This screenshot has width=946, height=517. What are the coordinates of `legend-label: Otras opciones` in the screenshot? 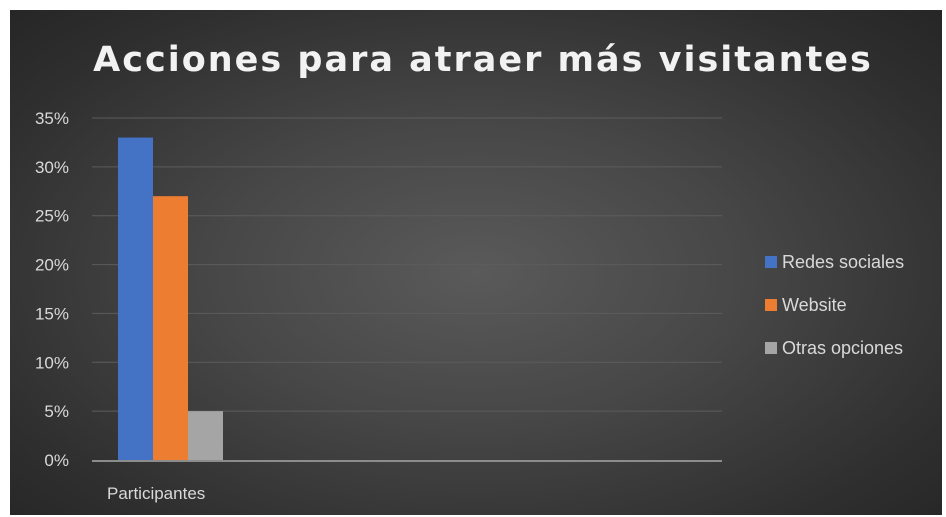 It's located at (842, 348).